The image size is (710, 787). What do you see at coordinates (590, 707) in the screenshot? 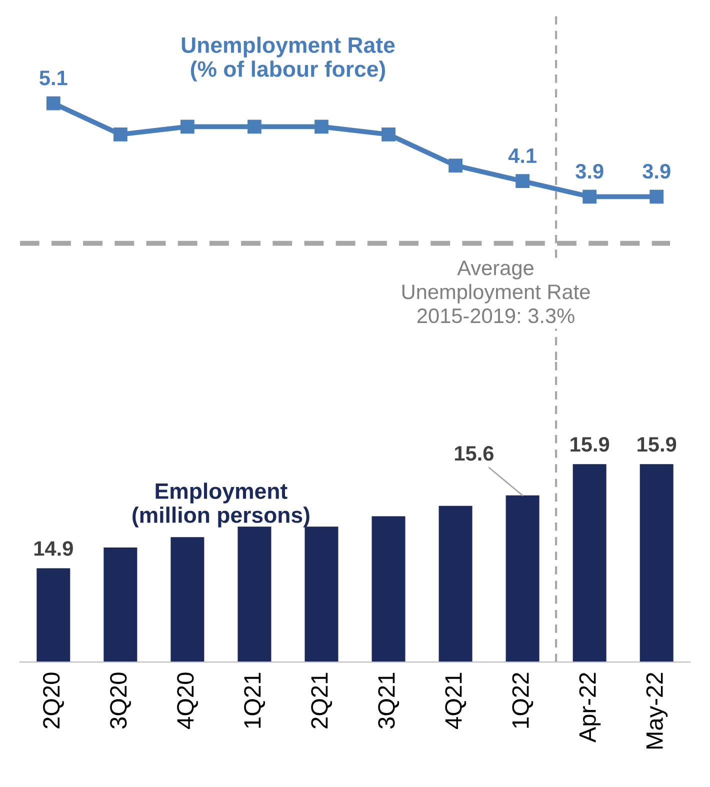
I see `x-tick-label: Apr-22` at bounding box center [590, 707].